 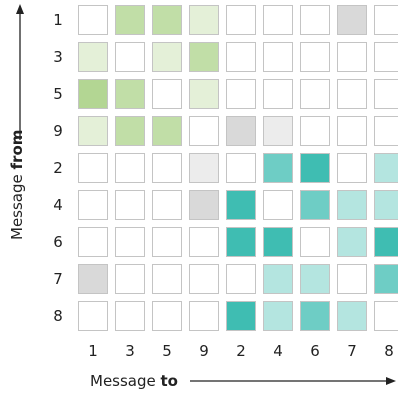 What do you see at coordinates (278, 351) in the screenshot?
I see `column-label: 4` at bounding box center [278, 351].